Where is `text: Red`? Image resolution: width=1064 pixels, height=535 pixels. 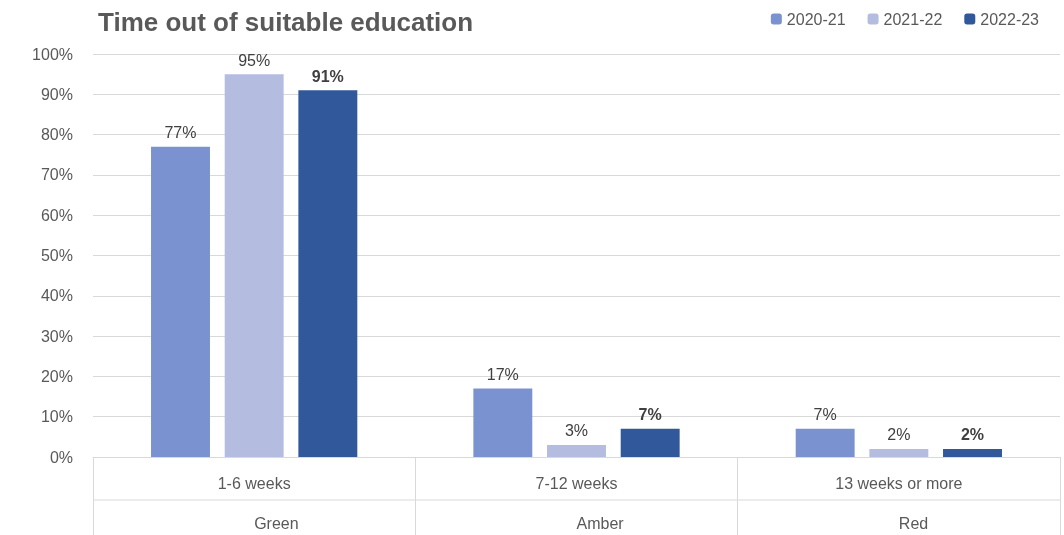 text: Red is located at coordinates (913, 523).